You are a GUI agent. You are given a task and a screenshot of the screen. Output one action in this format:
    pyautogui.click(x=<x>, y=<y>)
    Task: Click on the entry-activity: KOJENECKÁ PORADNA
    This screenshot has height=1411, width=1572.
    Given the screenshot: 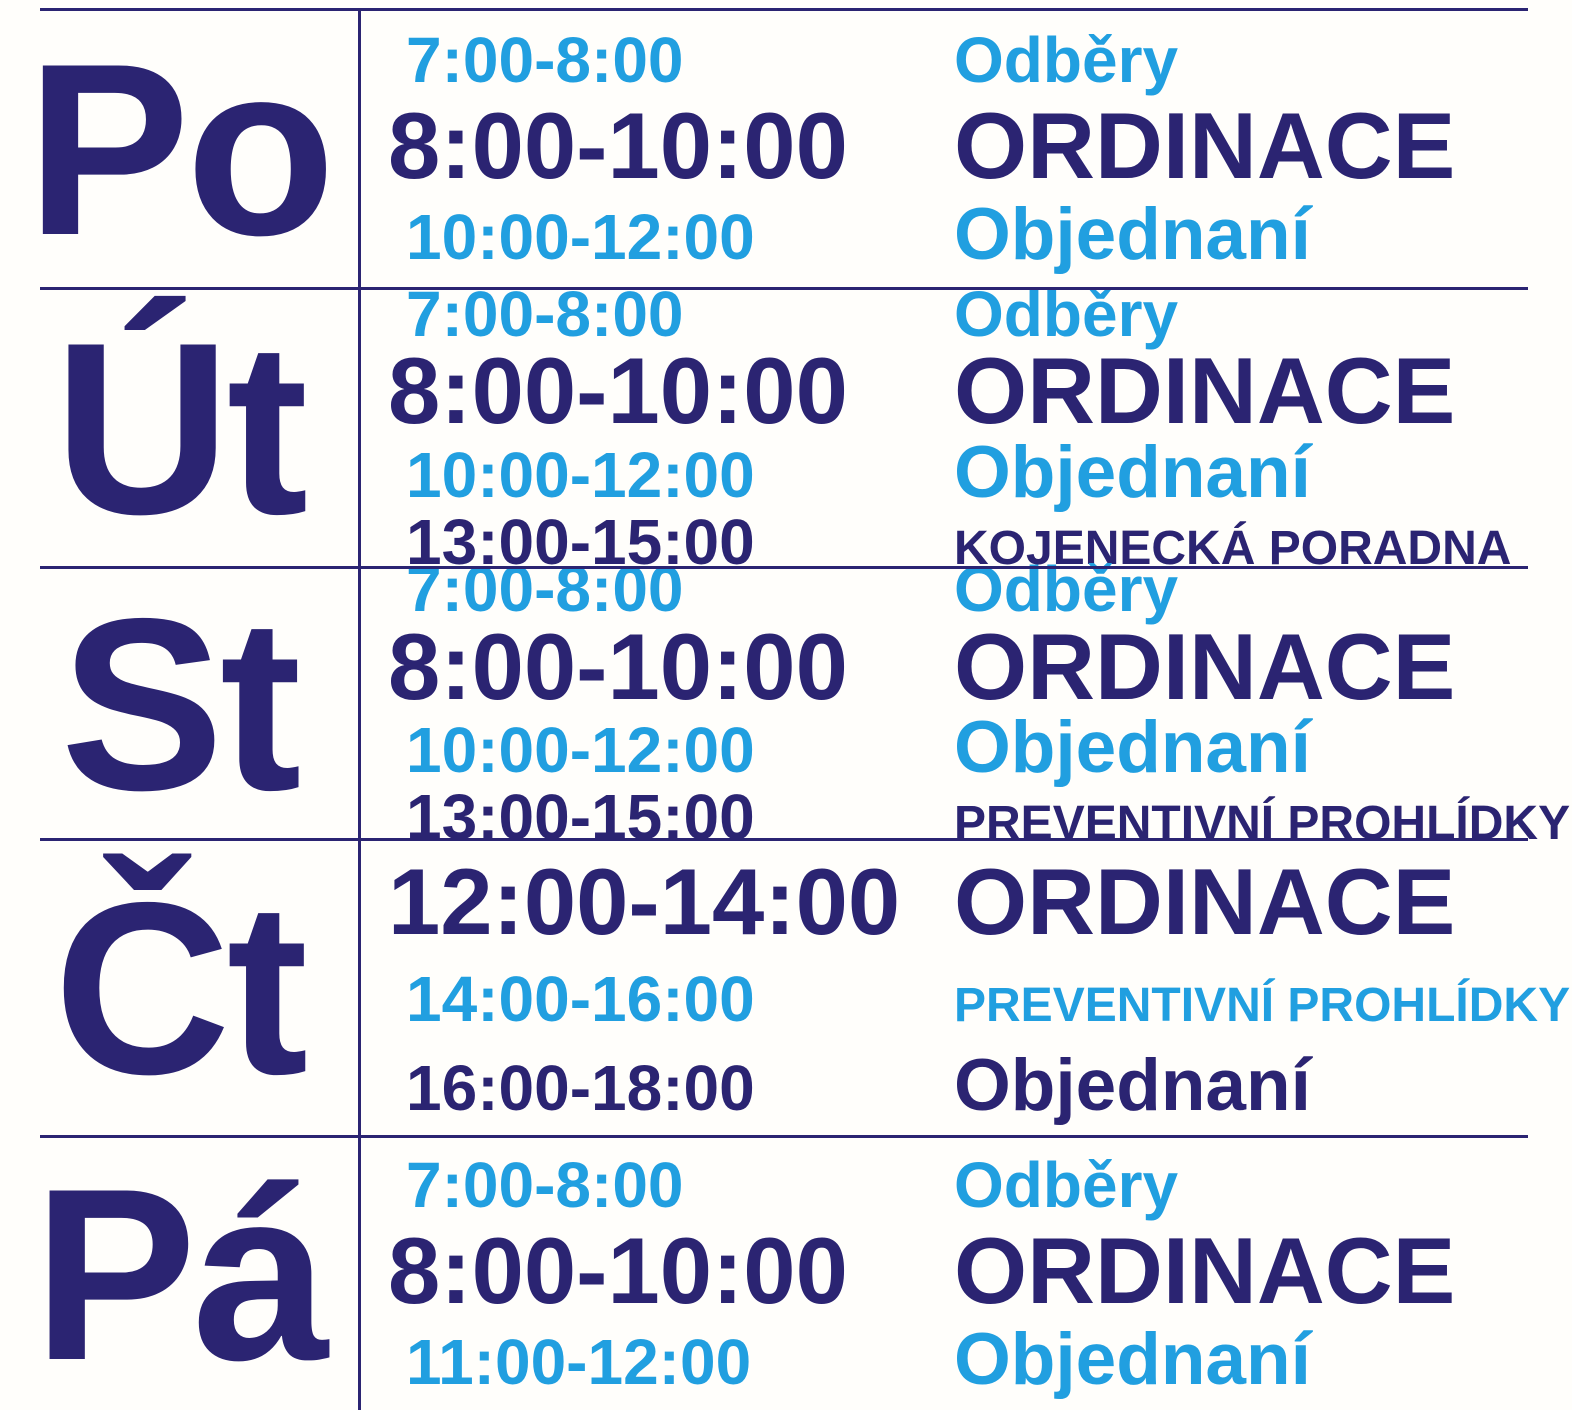 What is the action you would take?
    pyautogui.click(x=1233, y=548)
    